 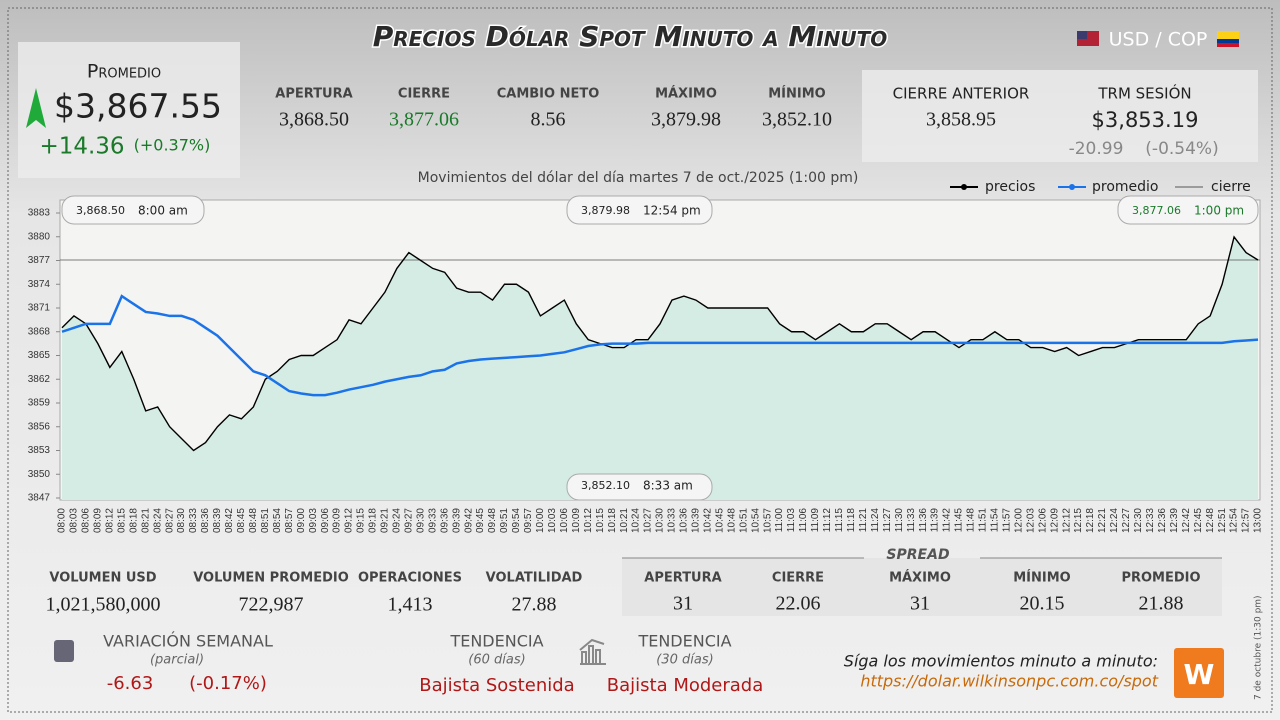 What do you see at coordinates (408, 520) in the screenshot?
I see `x-tick-label: 09:27` at bounding box center [408, 520].